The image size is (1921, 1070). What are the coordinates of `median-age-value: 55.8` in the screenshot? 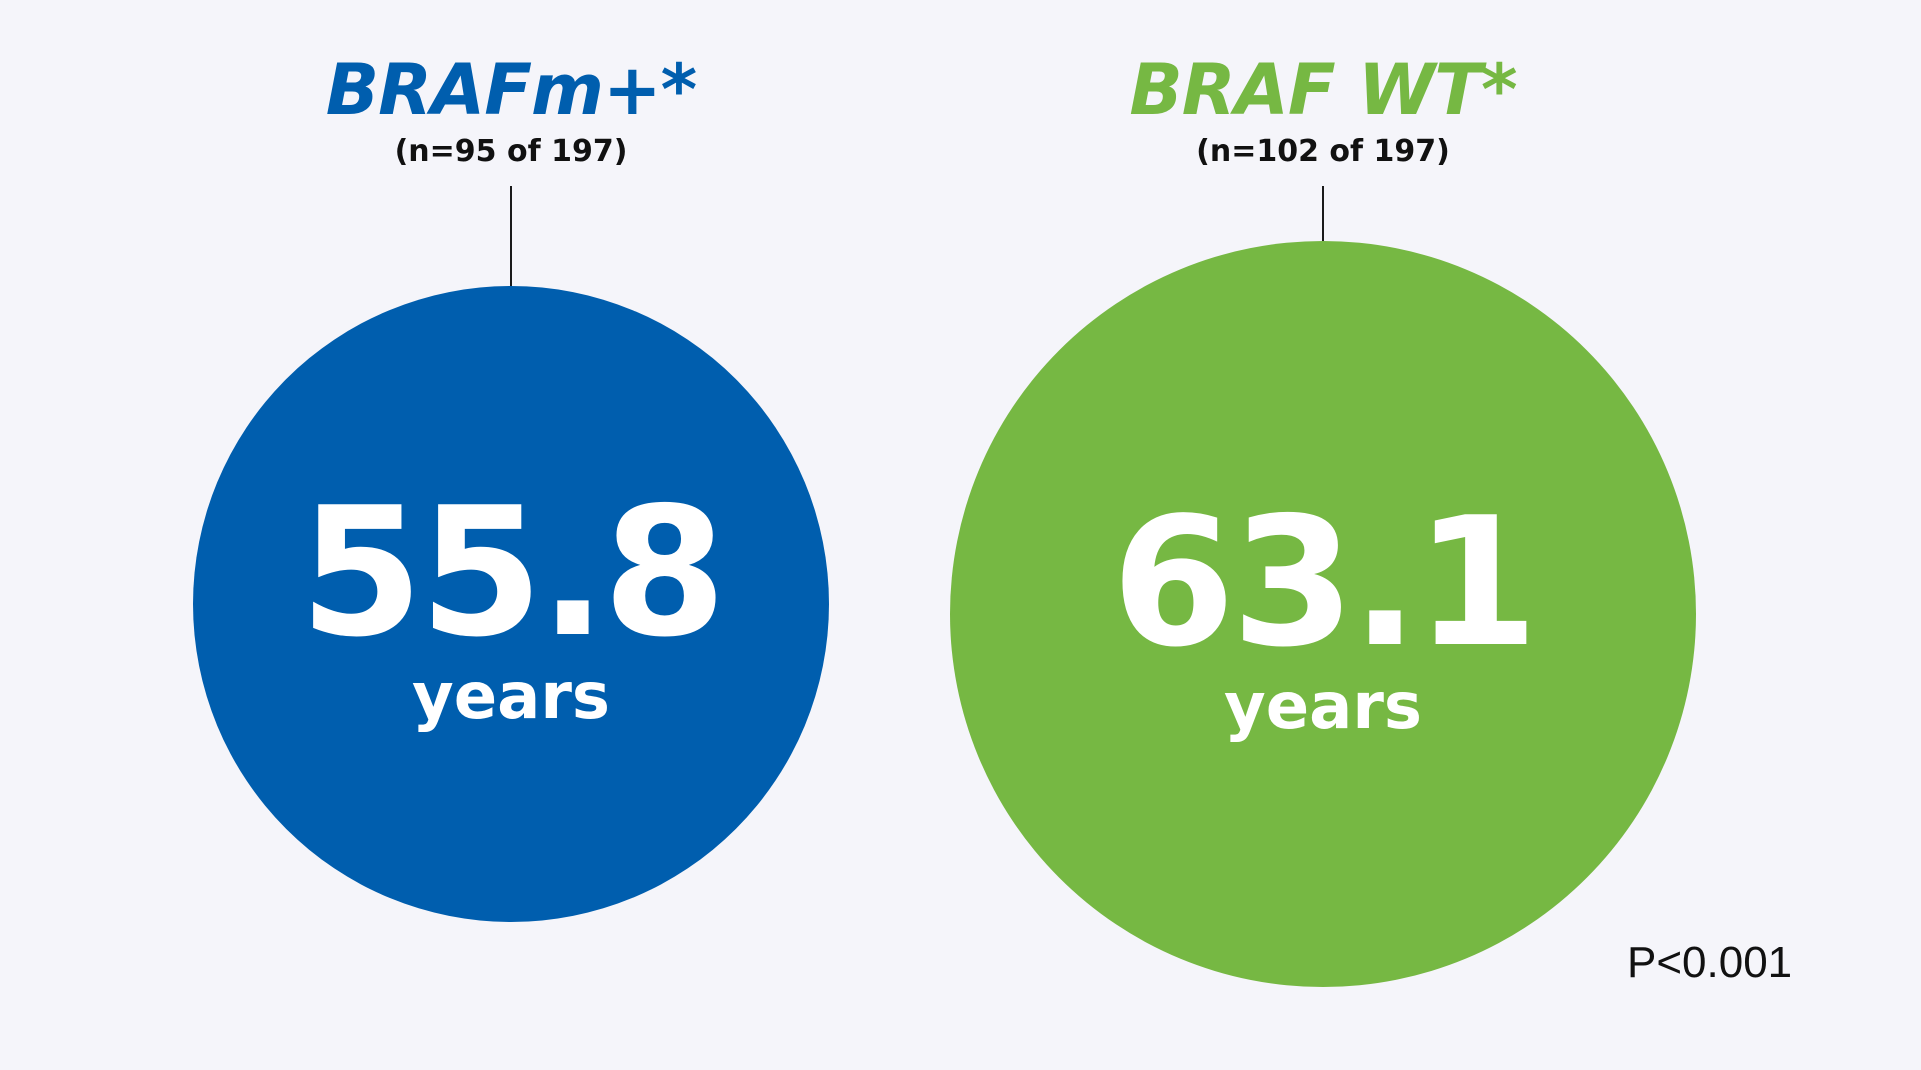 It's located at (512, 572).